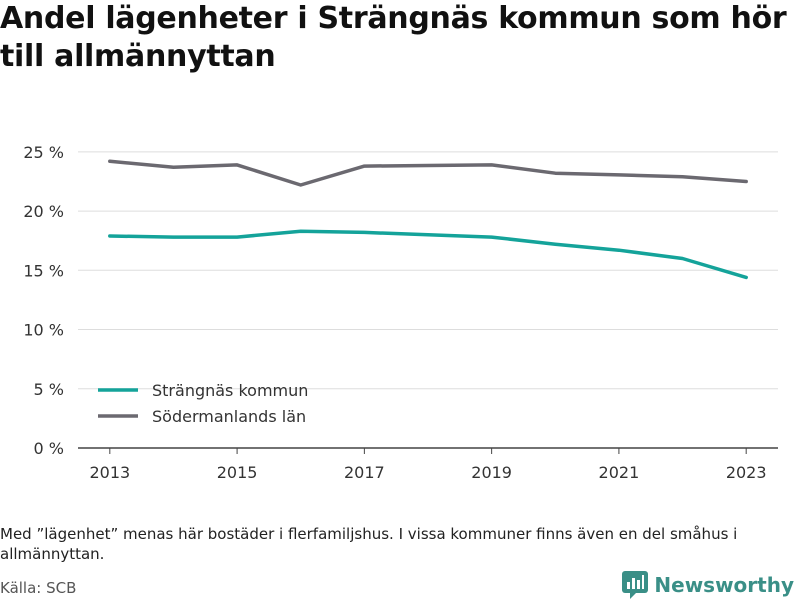  Describe the element at coordinates (203, 403) in the screenshot. I see `legend: Strängnäs kommun Södermanlands län` at that location.